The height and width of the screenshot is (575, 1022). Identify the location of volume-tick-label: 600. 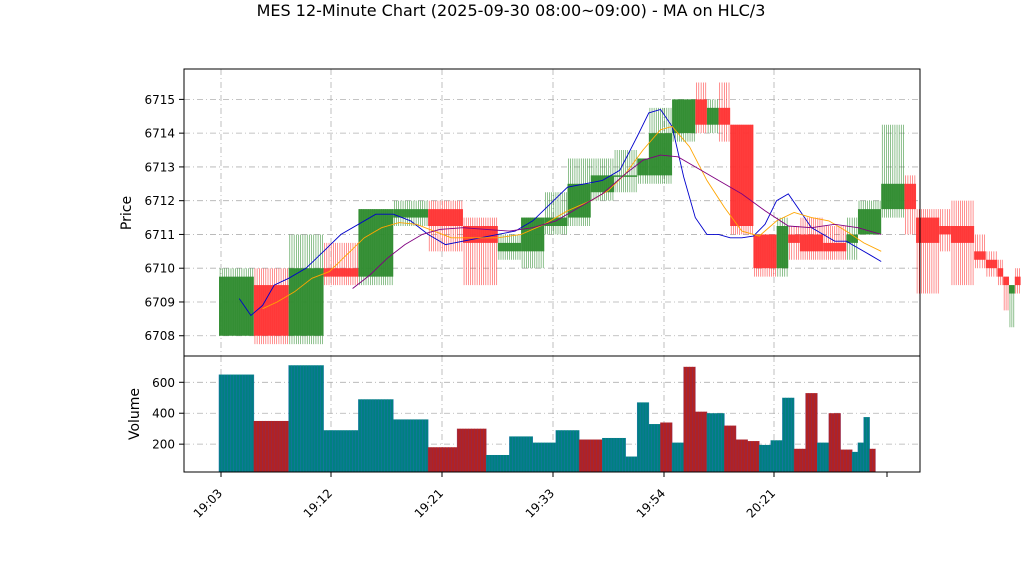
(163, 383).